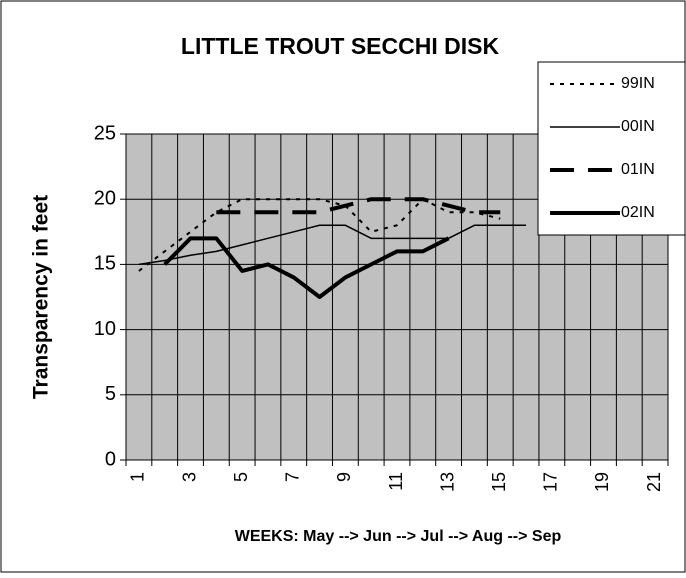  Describe the element at coordinates (638, 212) in the screenshot. I see `legend-label: 02IN` at that location.